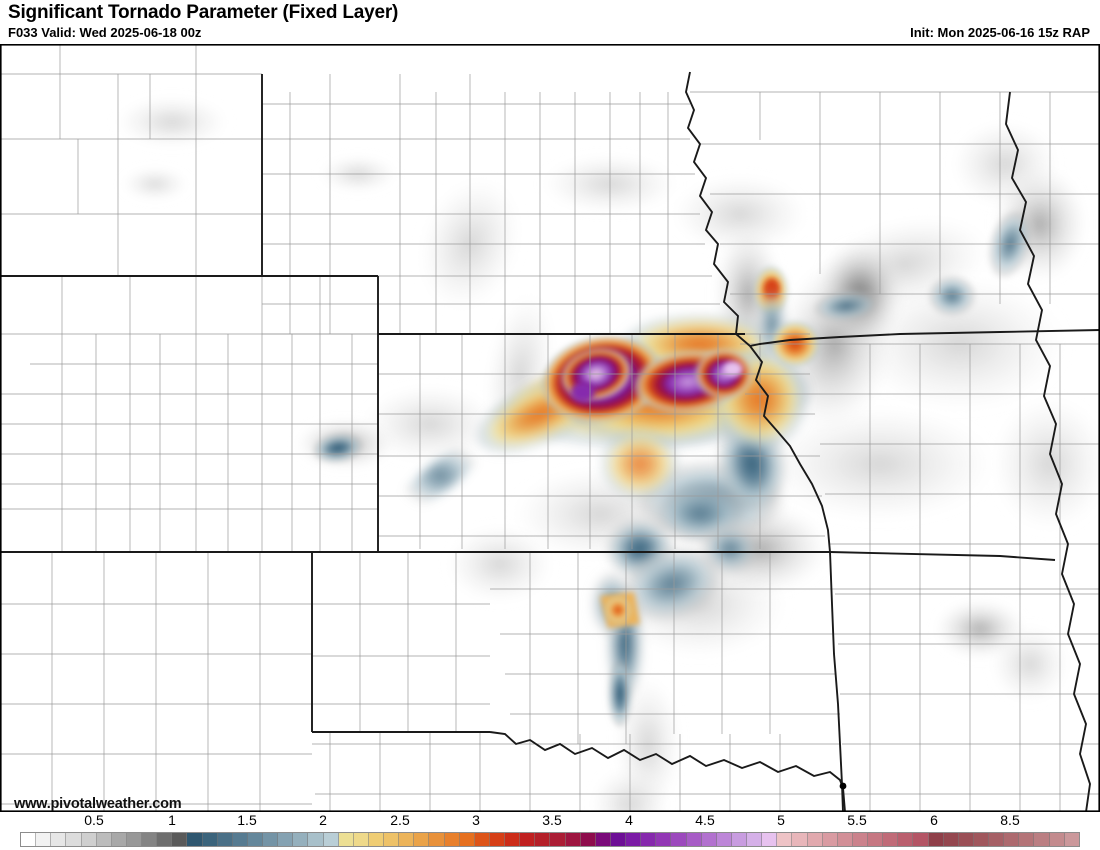 This screenshot has height=850, width=1100. I want to click on colorbar-tick: 2, so click(323, 820).